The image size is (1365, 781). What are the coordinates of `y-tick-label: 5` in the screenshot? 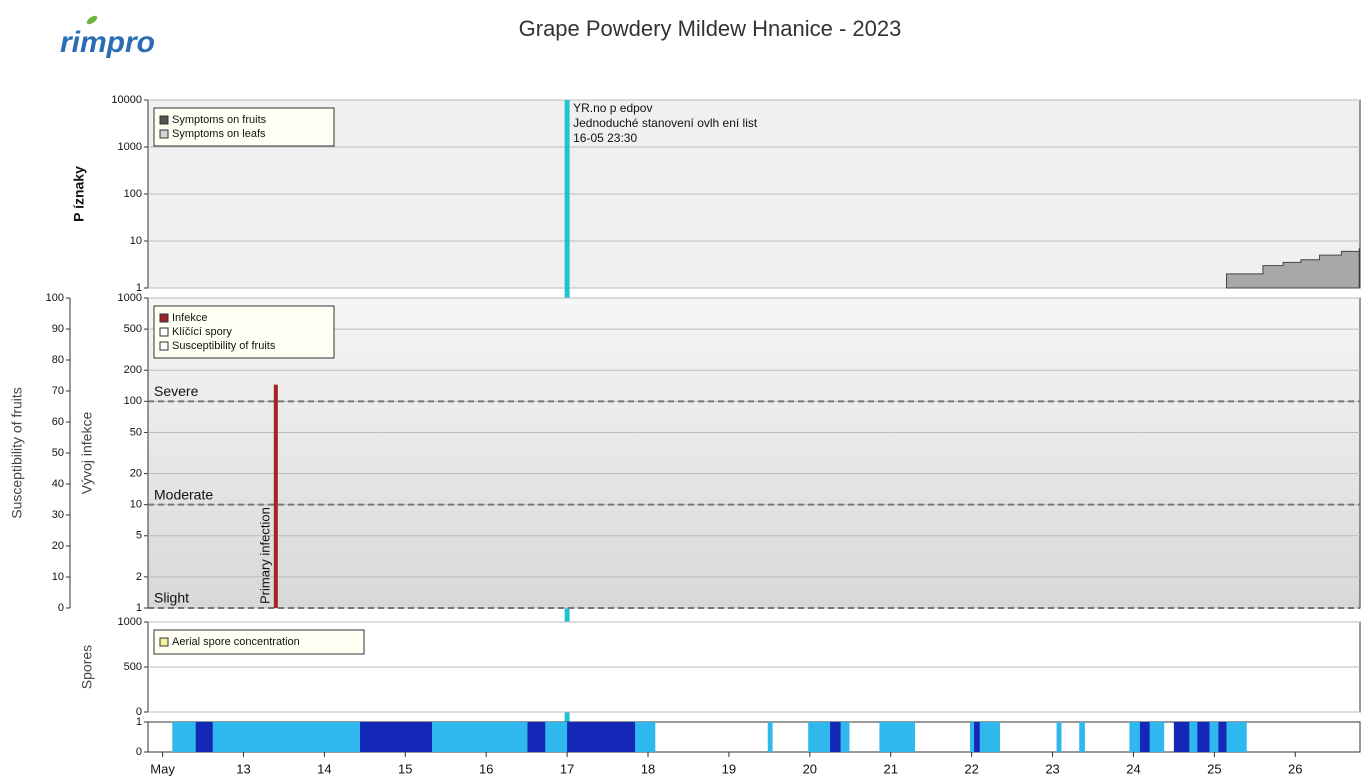 It's located at (139, 536).